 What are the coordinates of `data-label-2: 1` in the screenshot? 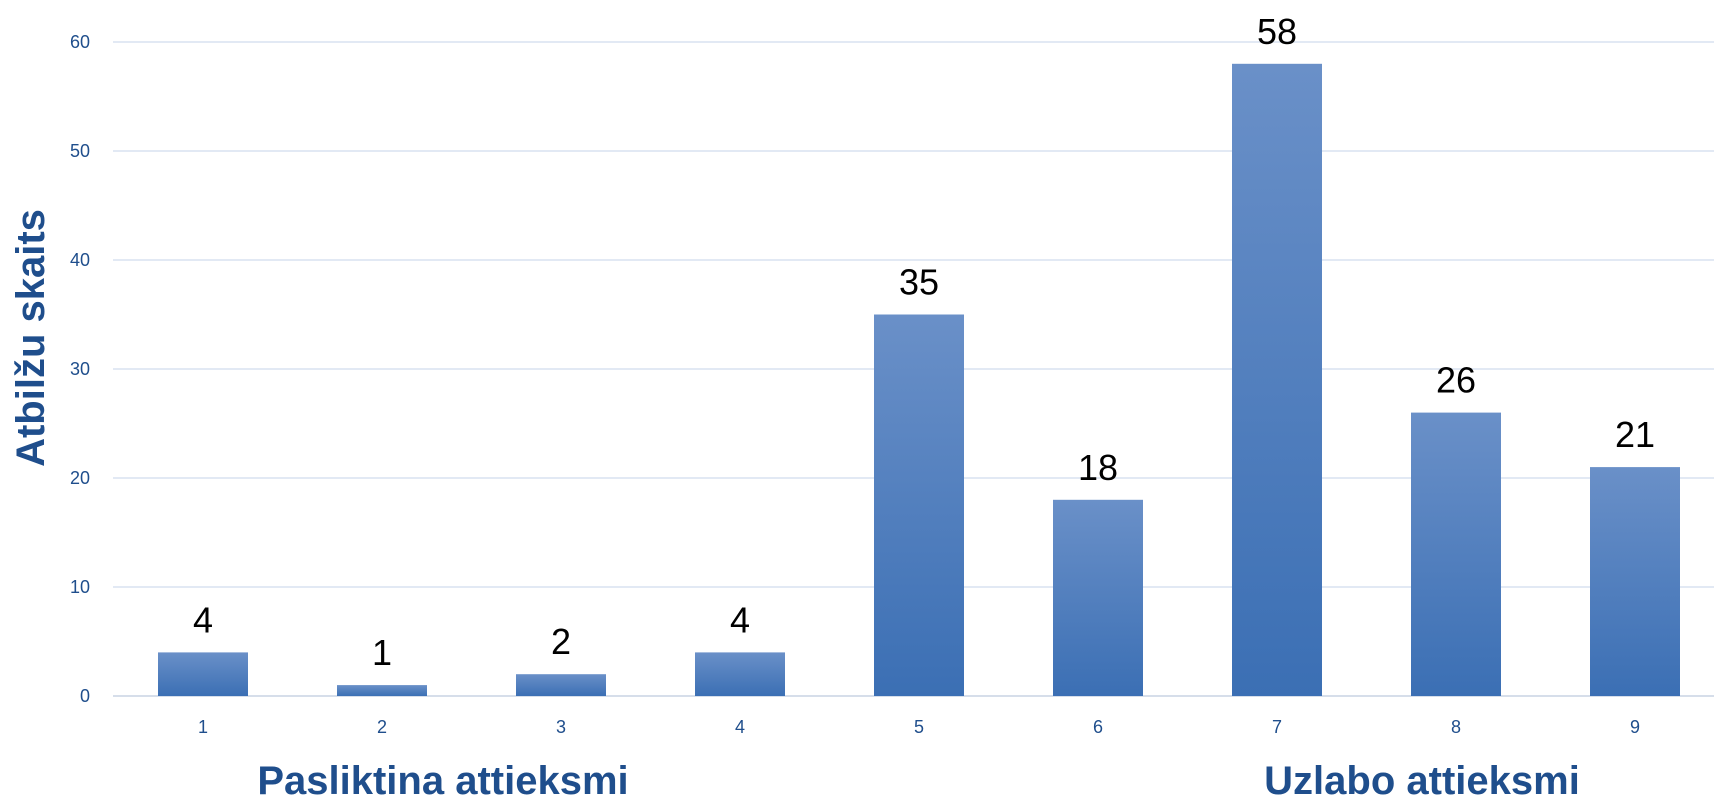 It's located at (382, 652).